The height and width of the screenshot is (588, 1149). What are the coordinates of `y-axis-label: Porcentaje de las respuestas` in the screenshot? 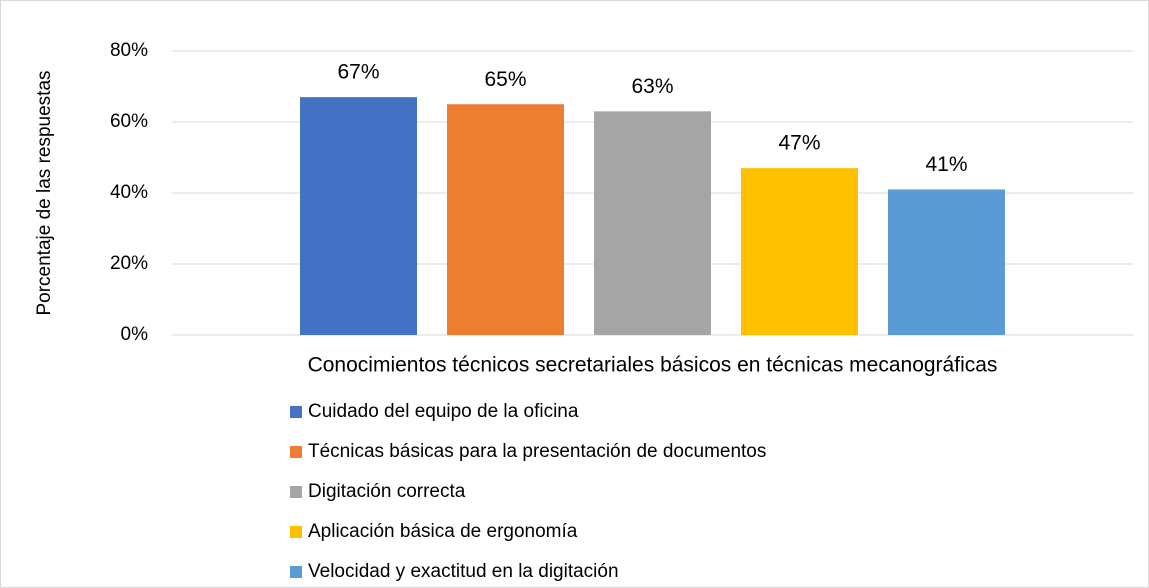 It's located at (44, 192).